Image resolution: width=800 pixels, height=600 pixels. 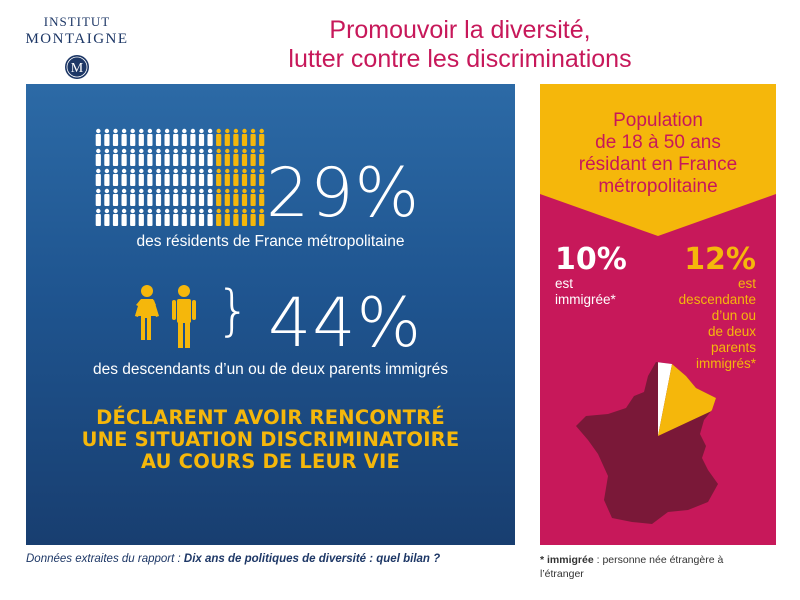 What do you see at coordinates (77, 39) in the screenshot?
I see `logo-line-2: MONTAIGNE` at bounding box center [77, 39].